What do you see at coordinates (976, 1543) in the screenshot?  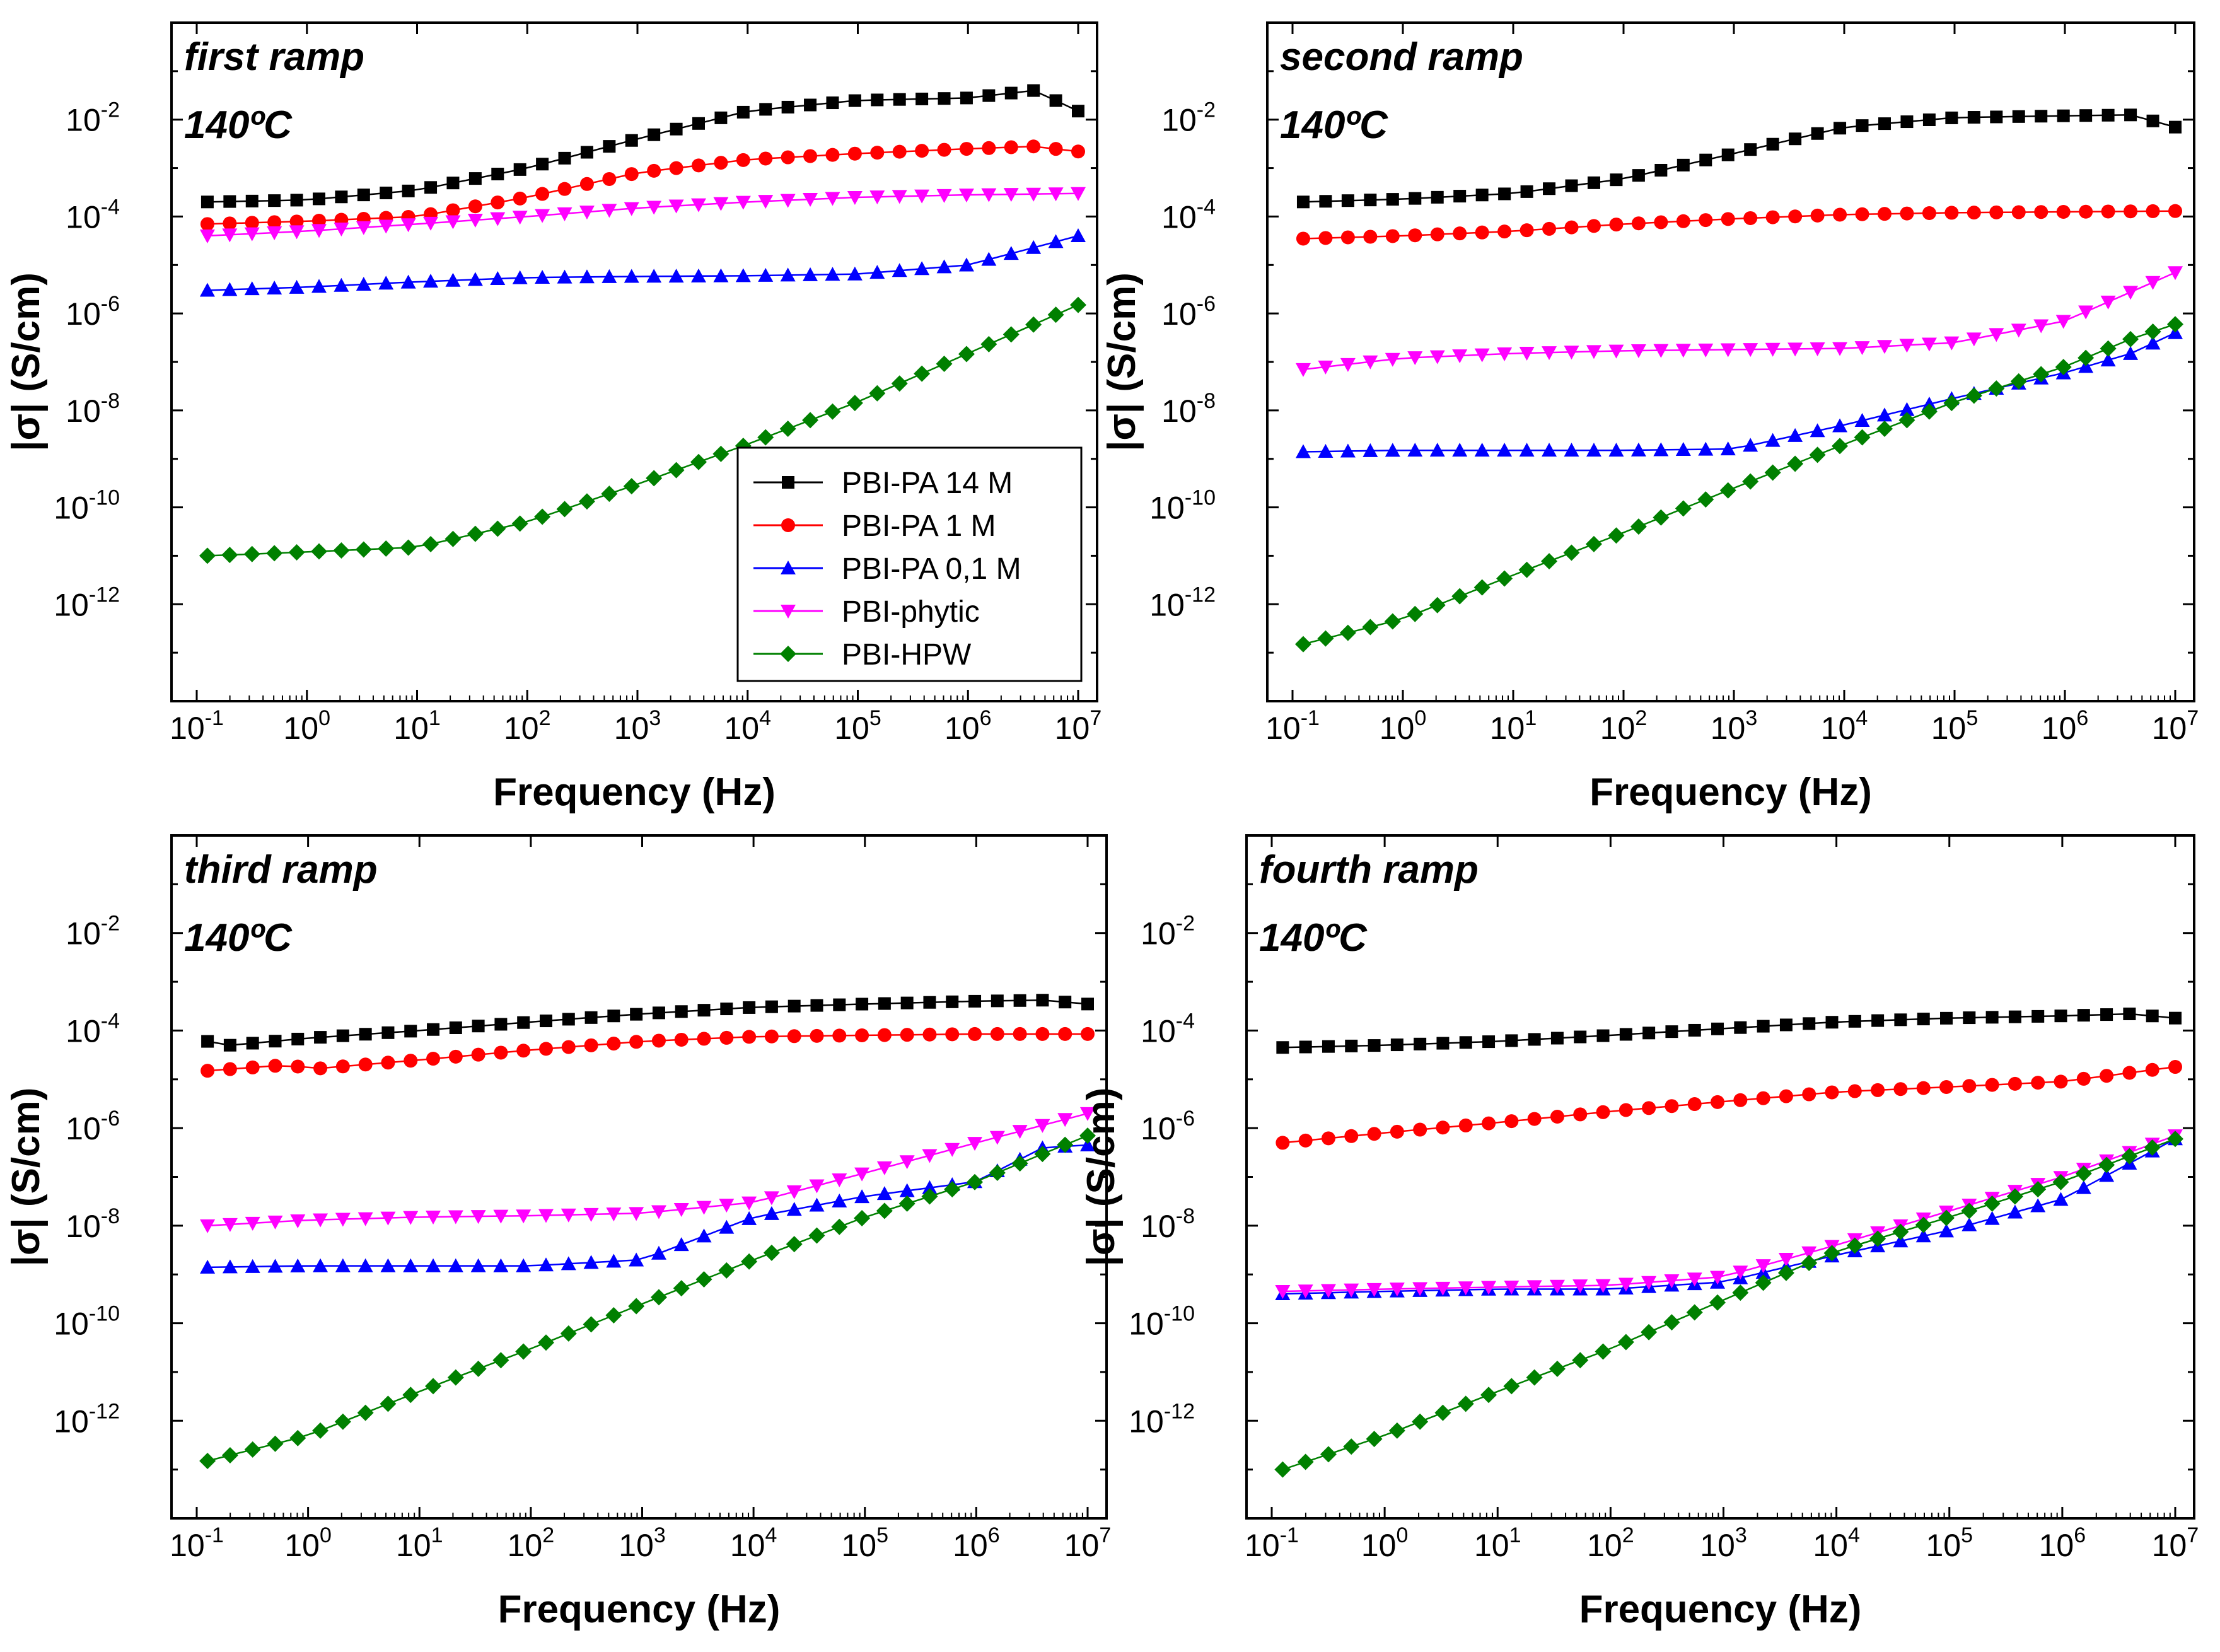 I see `x-tick-label: 10⁶` at bounding box center [976, 1543].